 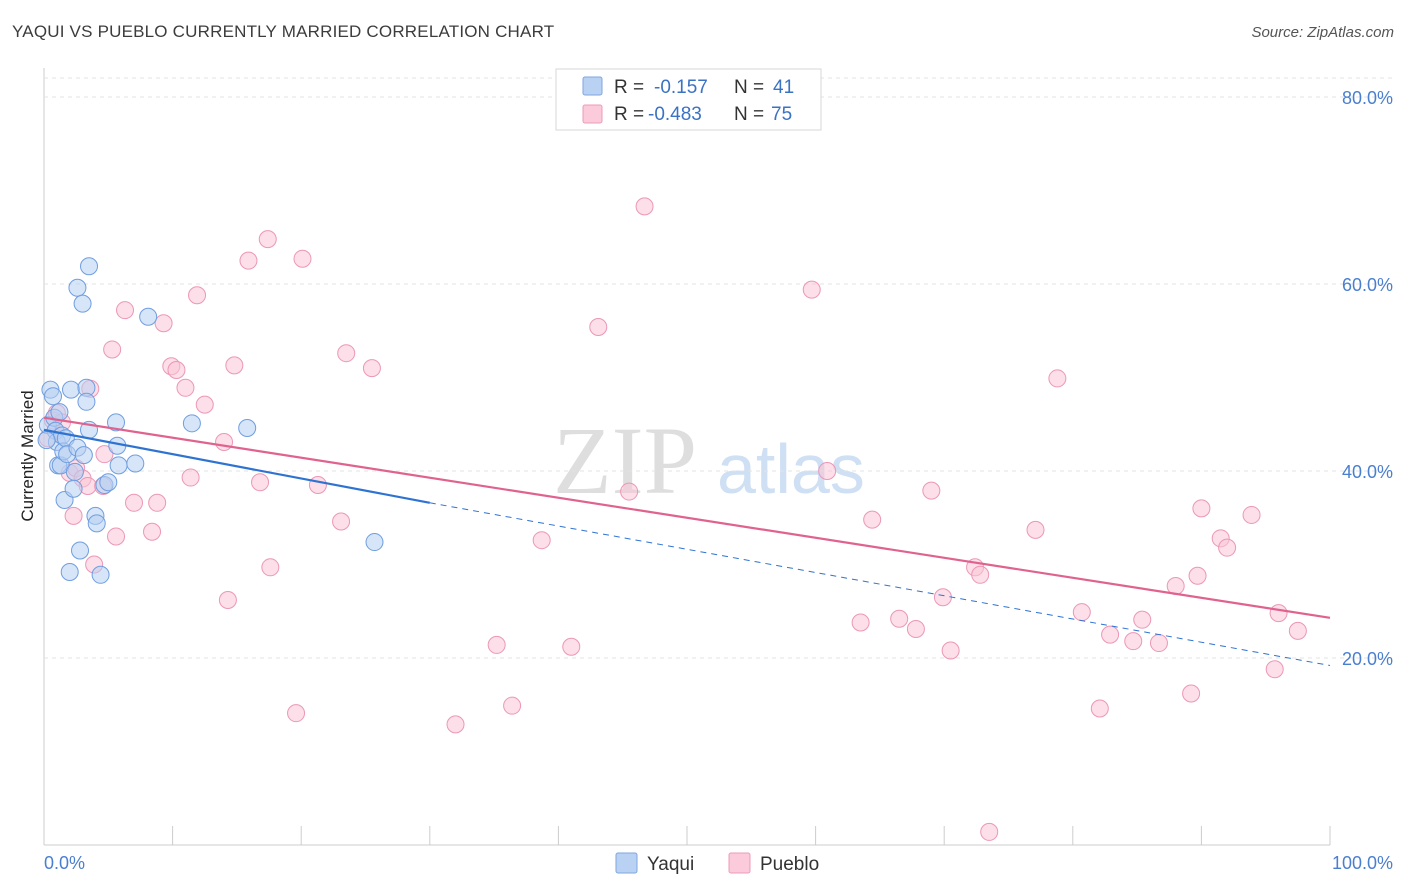 What do you see at coordinates (1367, 659) in the screenshot?
I see `y-tick-label: 20.0%` at bounding box center [1367, 659].